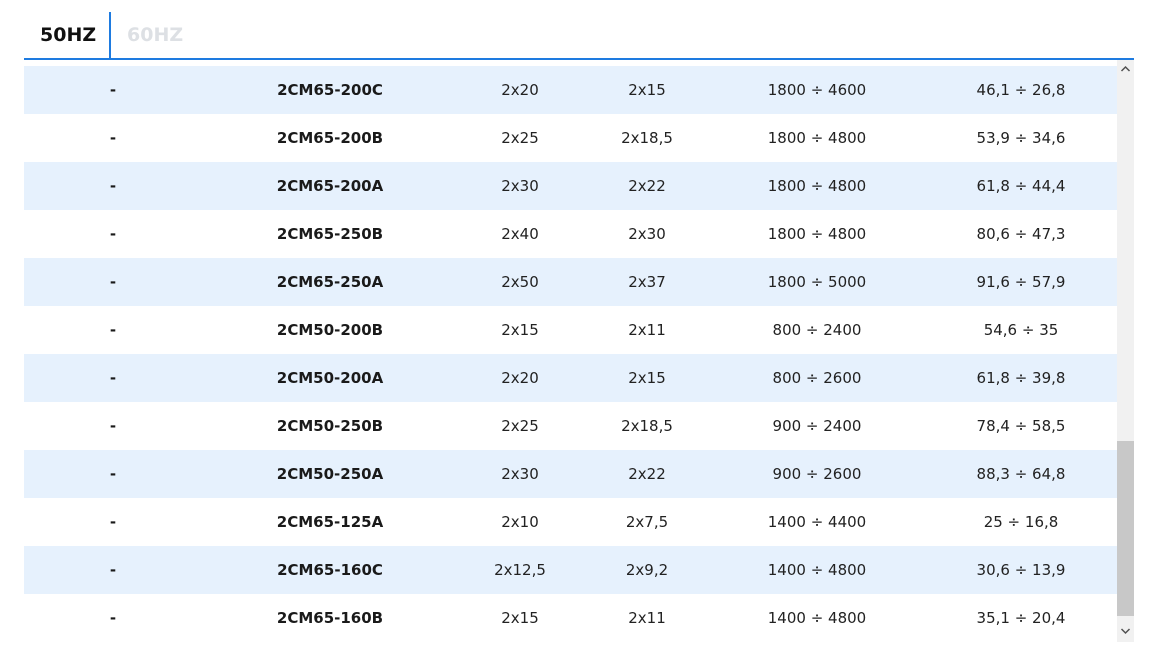 The height and width of the screenshot is (654, 1153). Describe the element at coordinates (817, 330) in the screenshot. I see `table-cell: 800 ÷ 2400` at that location.